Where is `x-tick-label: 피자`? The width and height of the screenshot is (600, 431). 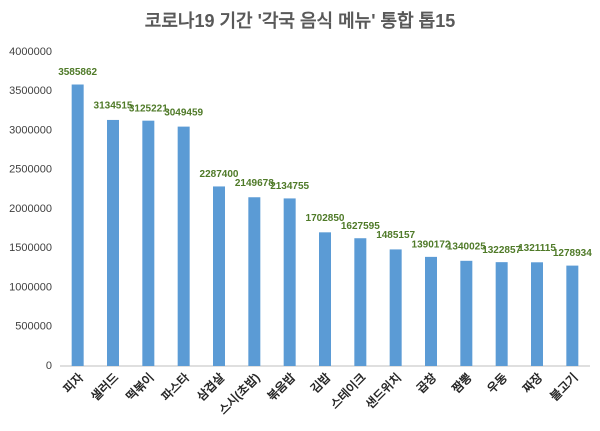
x-tick-label: 피자 is located at coordinates (73, 383).